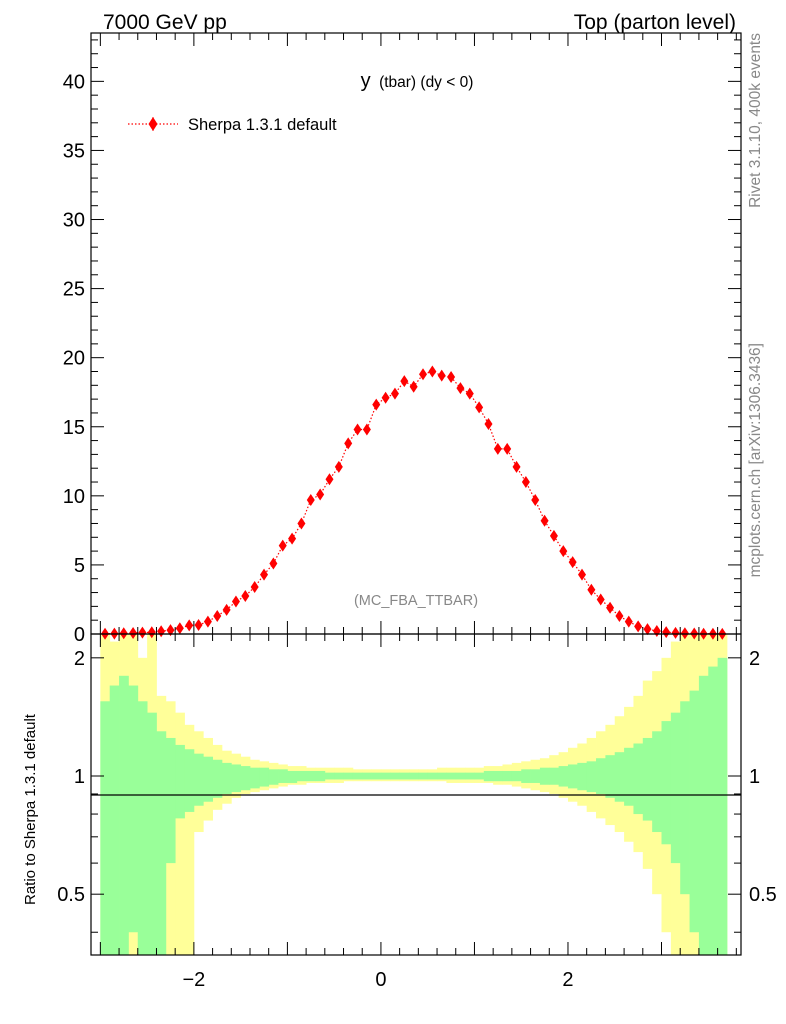  Describe the element at coordinates (754, 659) in the screenshot. I see `ratio-y-tick-label-right: 2` at that location.